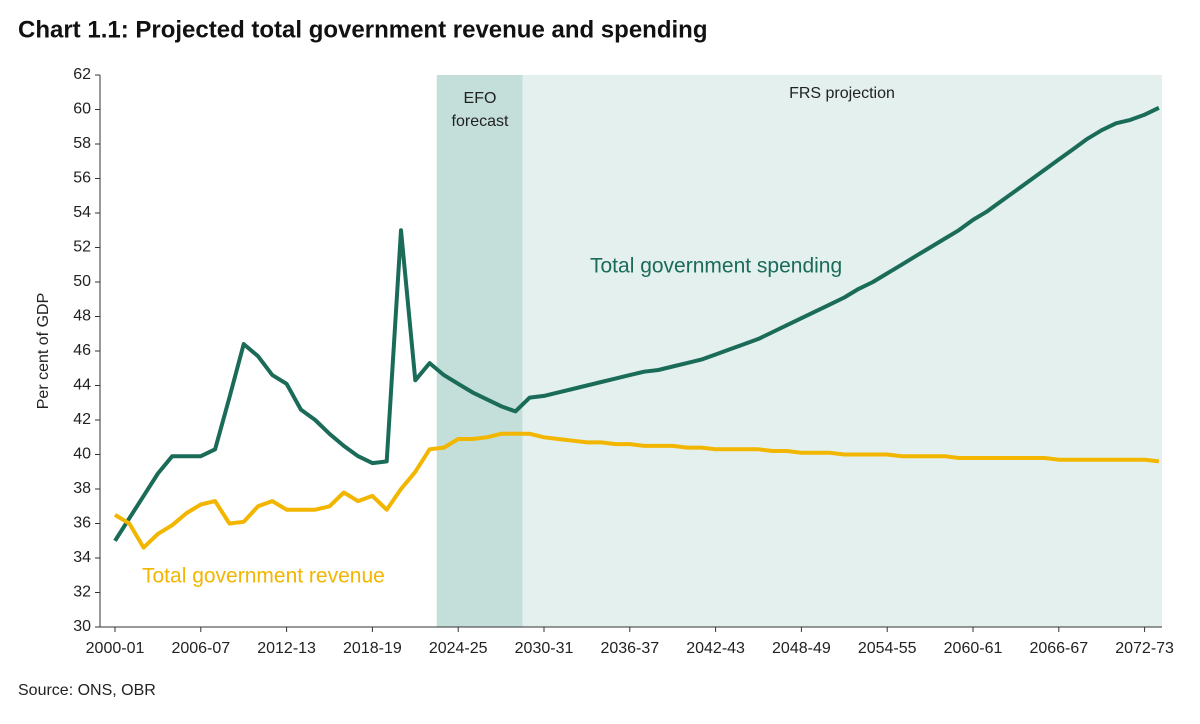 This screenshot has width=1200, height=724. Describe the element at coordinates (715, 648) in the screenshot. I see `x-tick-label: 2042-43` at that location.